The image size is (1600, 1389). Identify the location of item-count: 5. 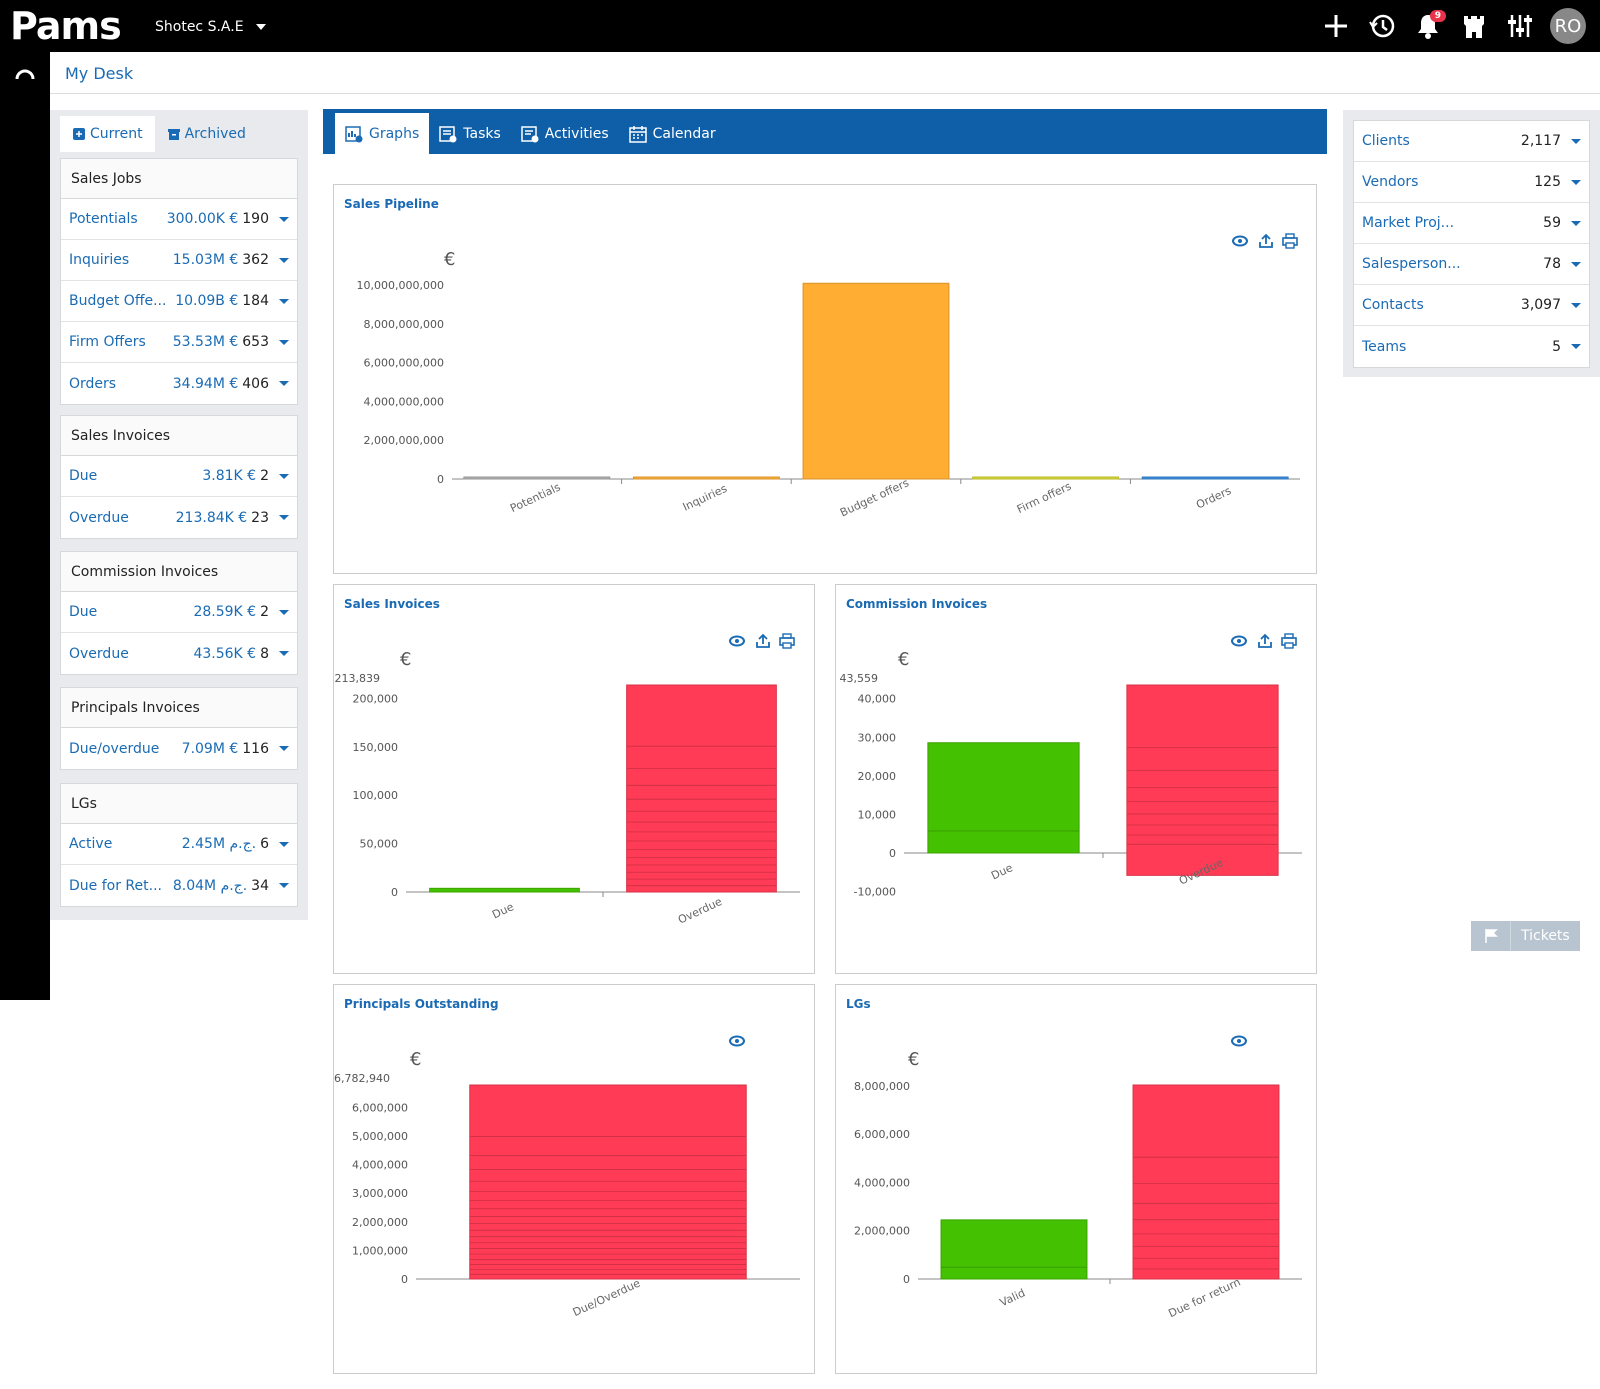
(1556, 346).